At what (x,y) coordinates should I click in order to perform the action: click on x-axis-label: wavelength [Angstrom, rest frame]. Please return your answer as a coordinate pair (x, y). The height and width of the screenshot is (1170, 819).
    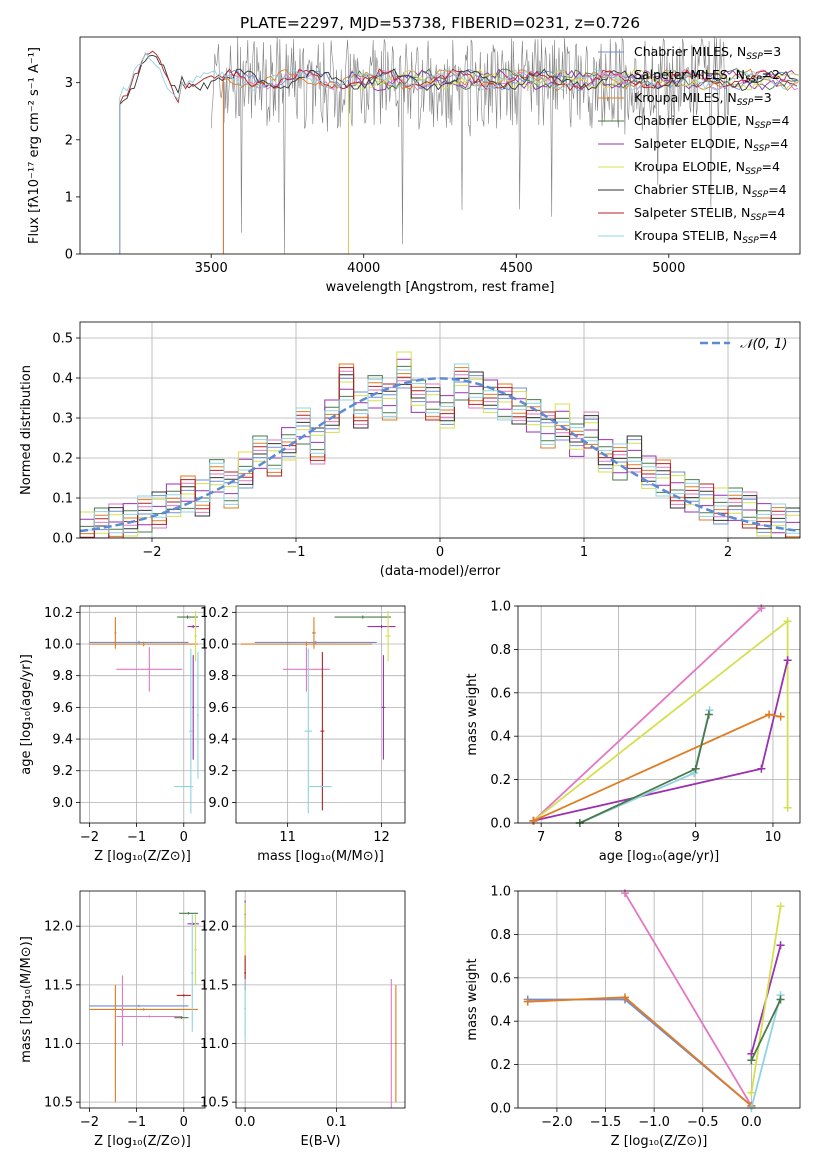
    Looking at the image, I should click on (440, 287).